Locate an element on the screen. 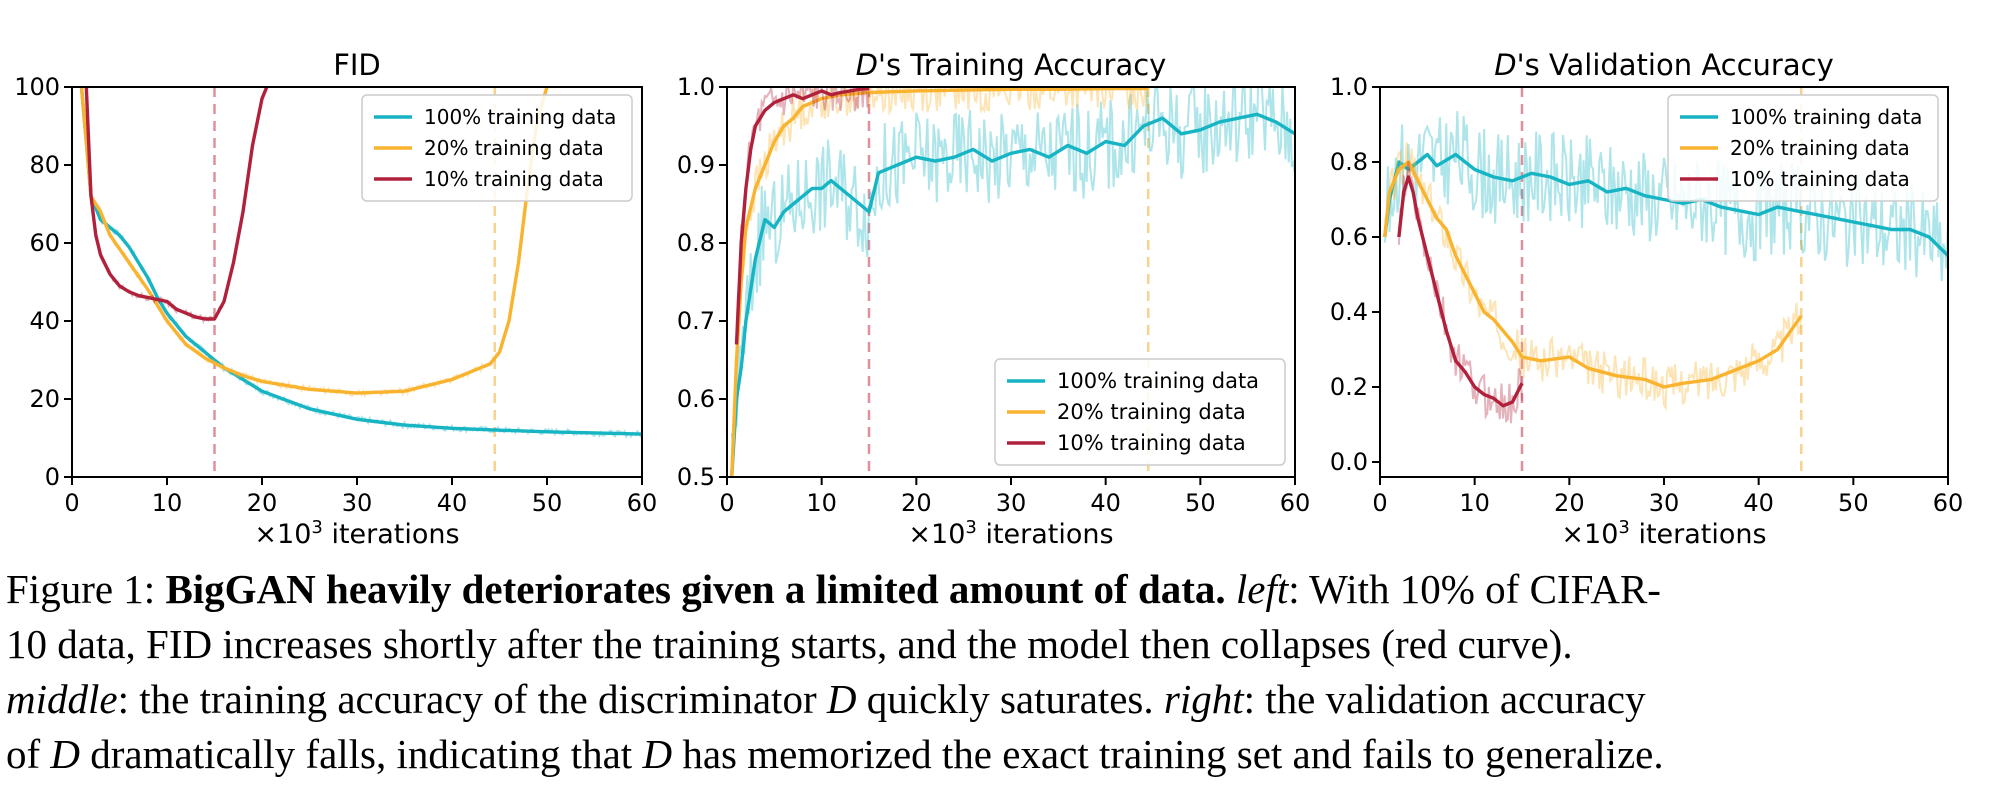 Image resolution: width=2000 pixels, height=797 pixels. caption-text: quickly saturates. is located at coordinates (1010, 699).